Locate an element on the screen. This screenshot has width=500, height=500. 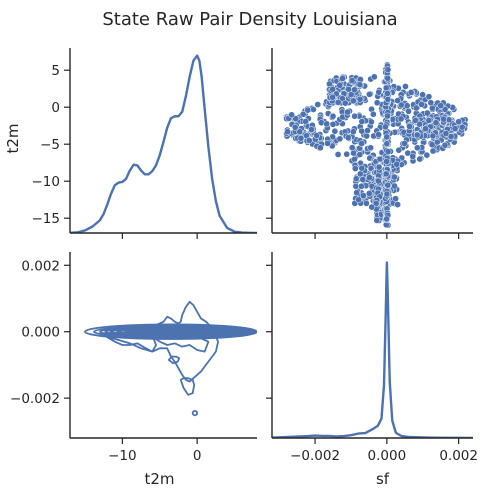
contour-level is located at coordinates (175, 331).